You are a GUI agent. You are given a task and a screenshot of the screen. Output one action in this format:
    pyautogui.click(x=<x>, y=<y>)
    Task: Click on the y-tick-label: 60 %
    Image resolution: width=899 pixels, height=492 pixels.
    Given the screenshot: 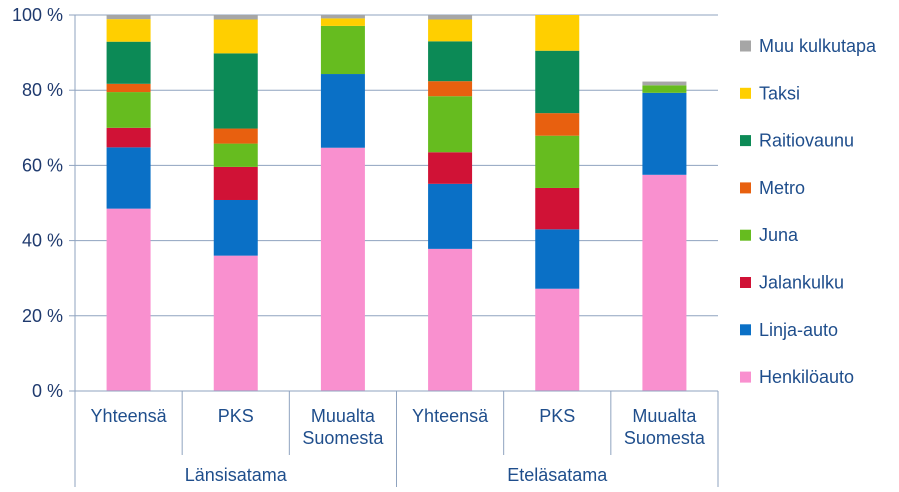 What is the action you would take?
    pyautogui.click(x=42, y=165)
    